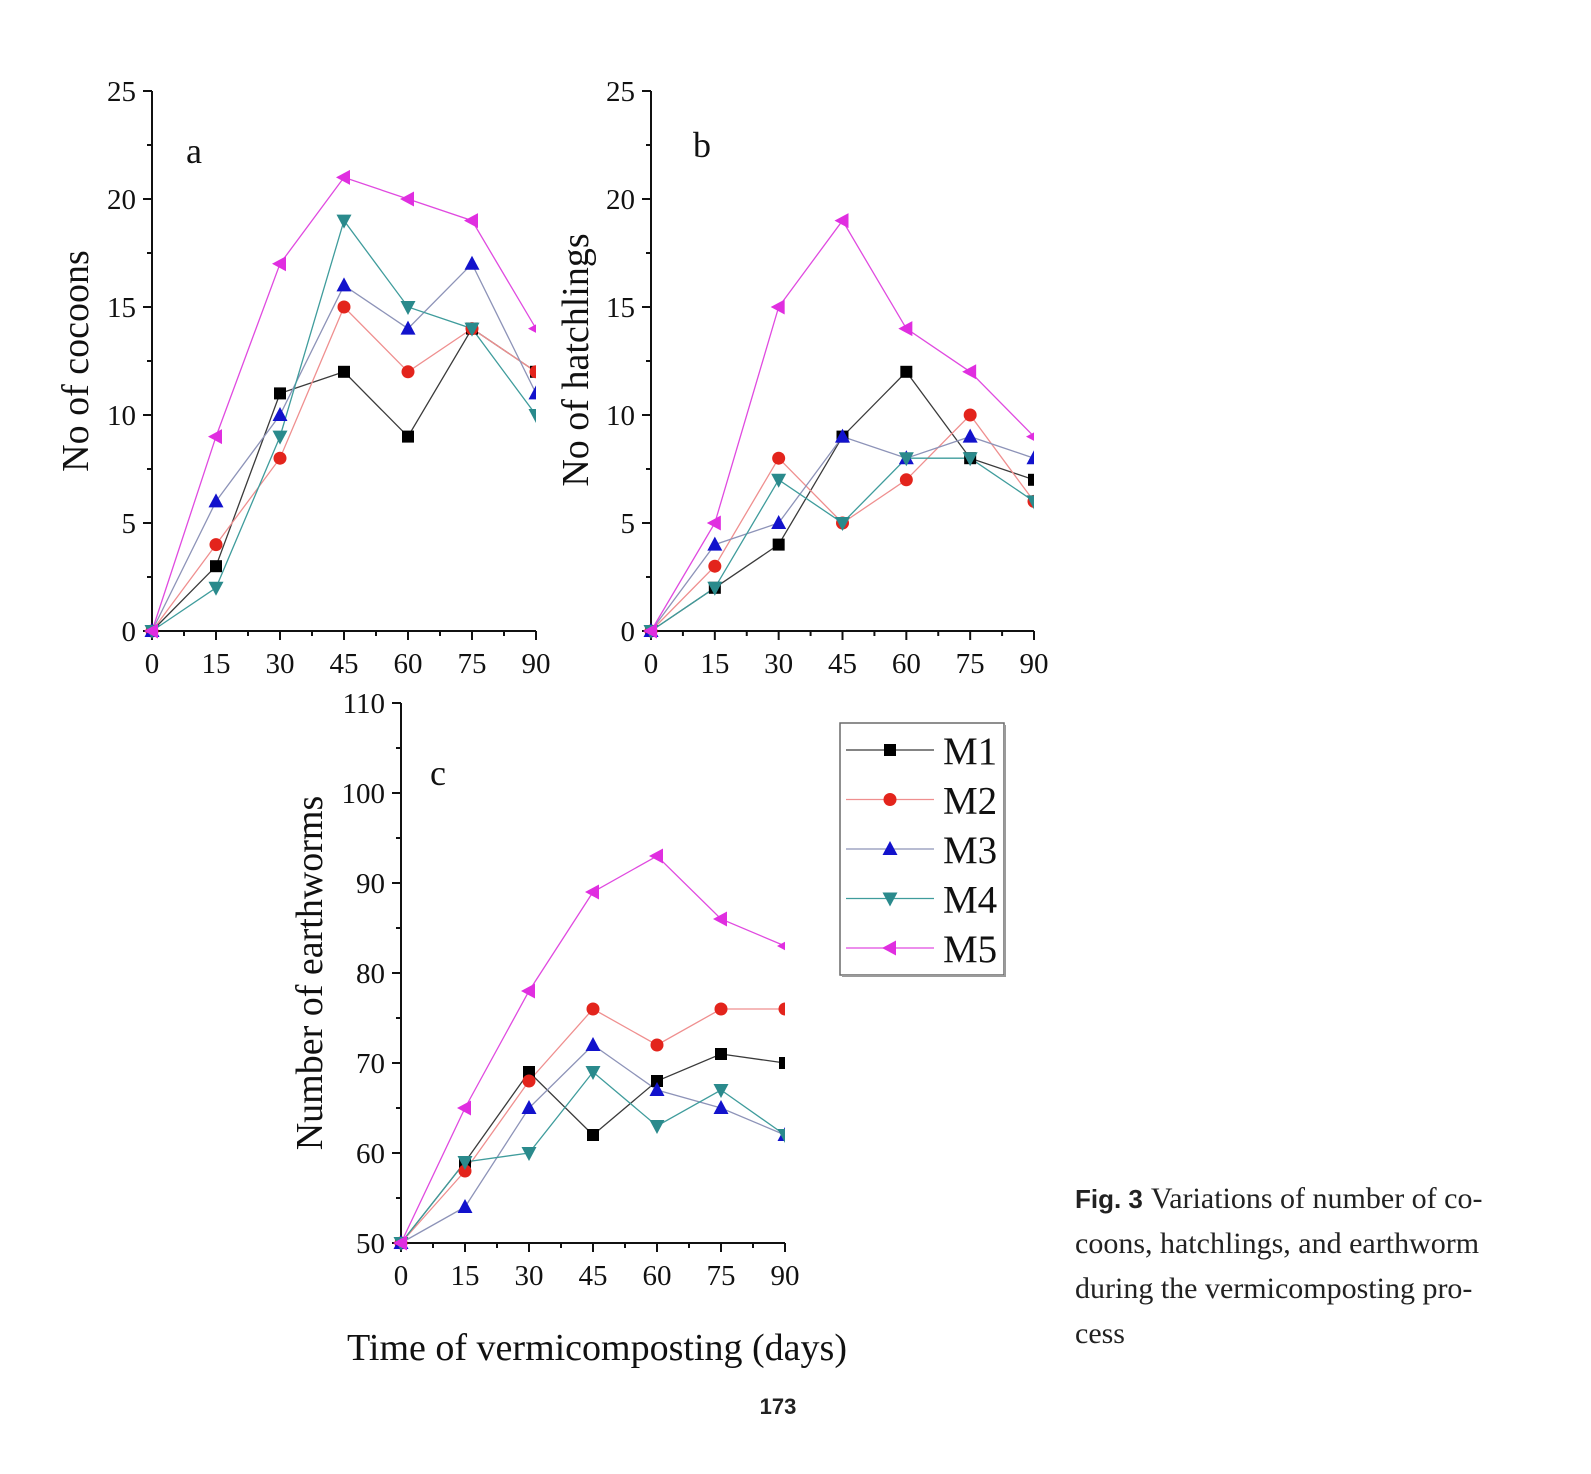 The height and width of the screenshot is (1474, 1591). What do you see at coordinates (1109, 1199) in the screenshot?
I see `figure-label: Fig. 3` at bounding box center [1109, 1199].